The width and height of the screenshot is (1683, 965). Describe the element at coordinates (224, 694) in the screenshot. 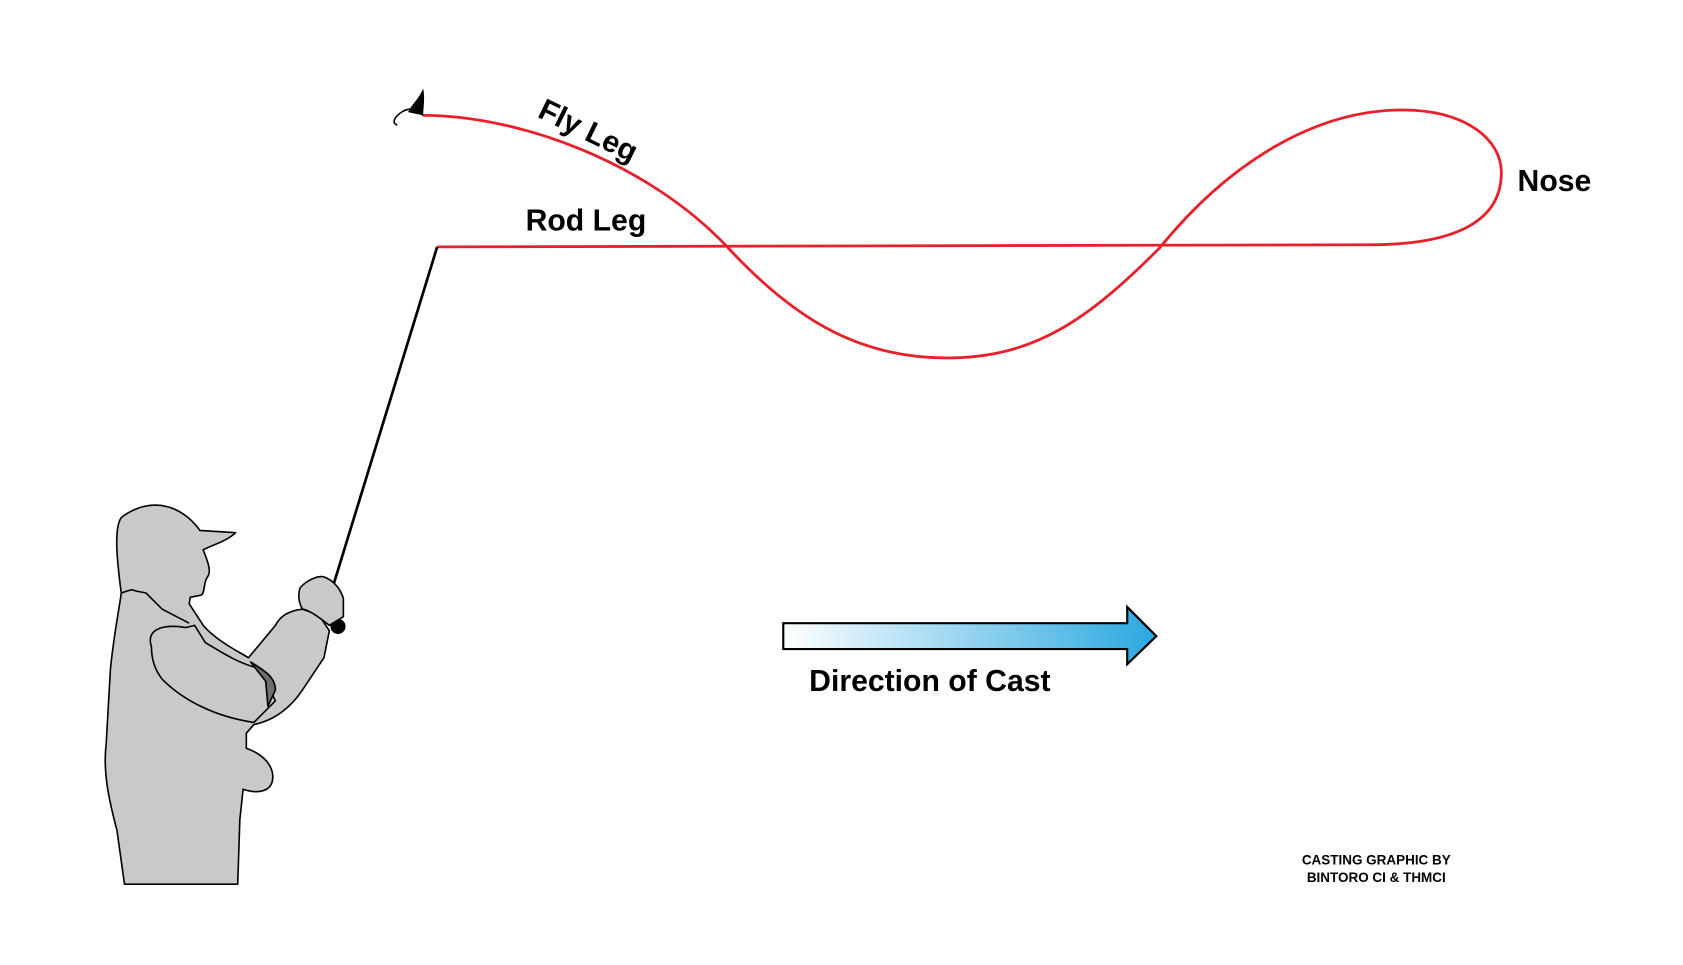

I see `angler-figure` at that location.